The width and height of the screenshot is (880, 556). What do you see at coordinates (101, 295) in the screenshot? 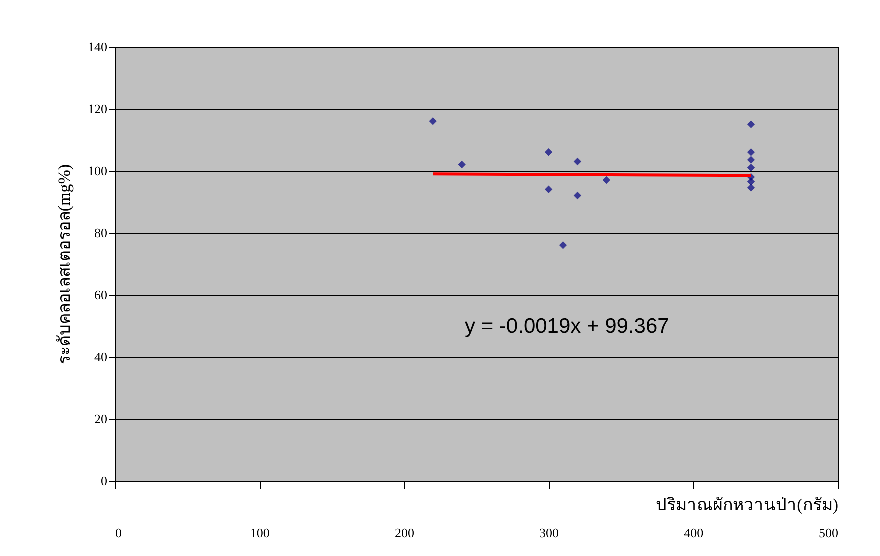
I see `y-tick-label: 60` at bounding box center [101, 295].